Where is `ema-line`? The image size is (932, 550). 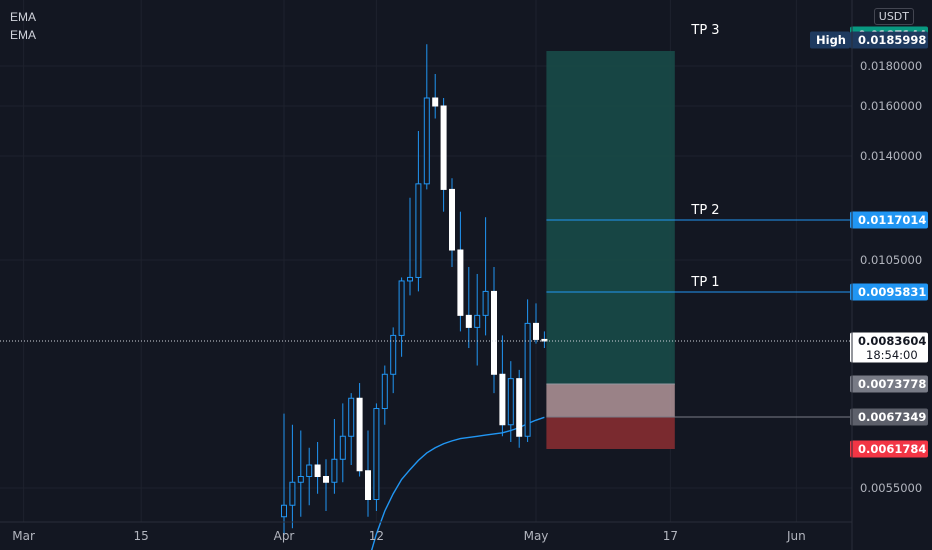
ema-line is located at coordinates (457, 483).